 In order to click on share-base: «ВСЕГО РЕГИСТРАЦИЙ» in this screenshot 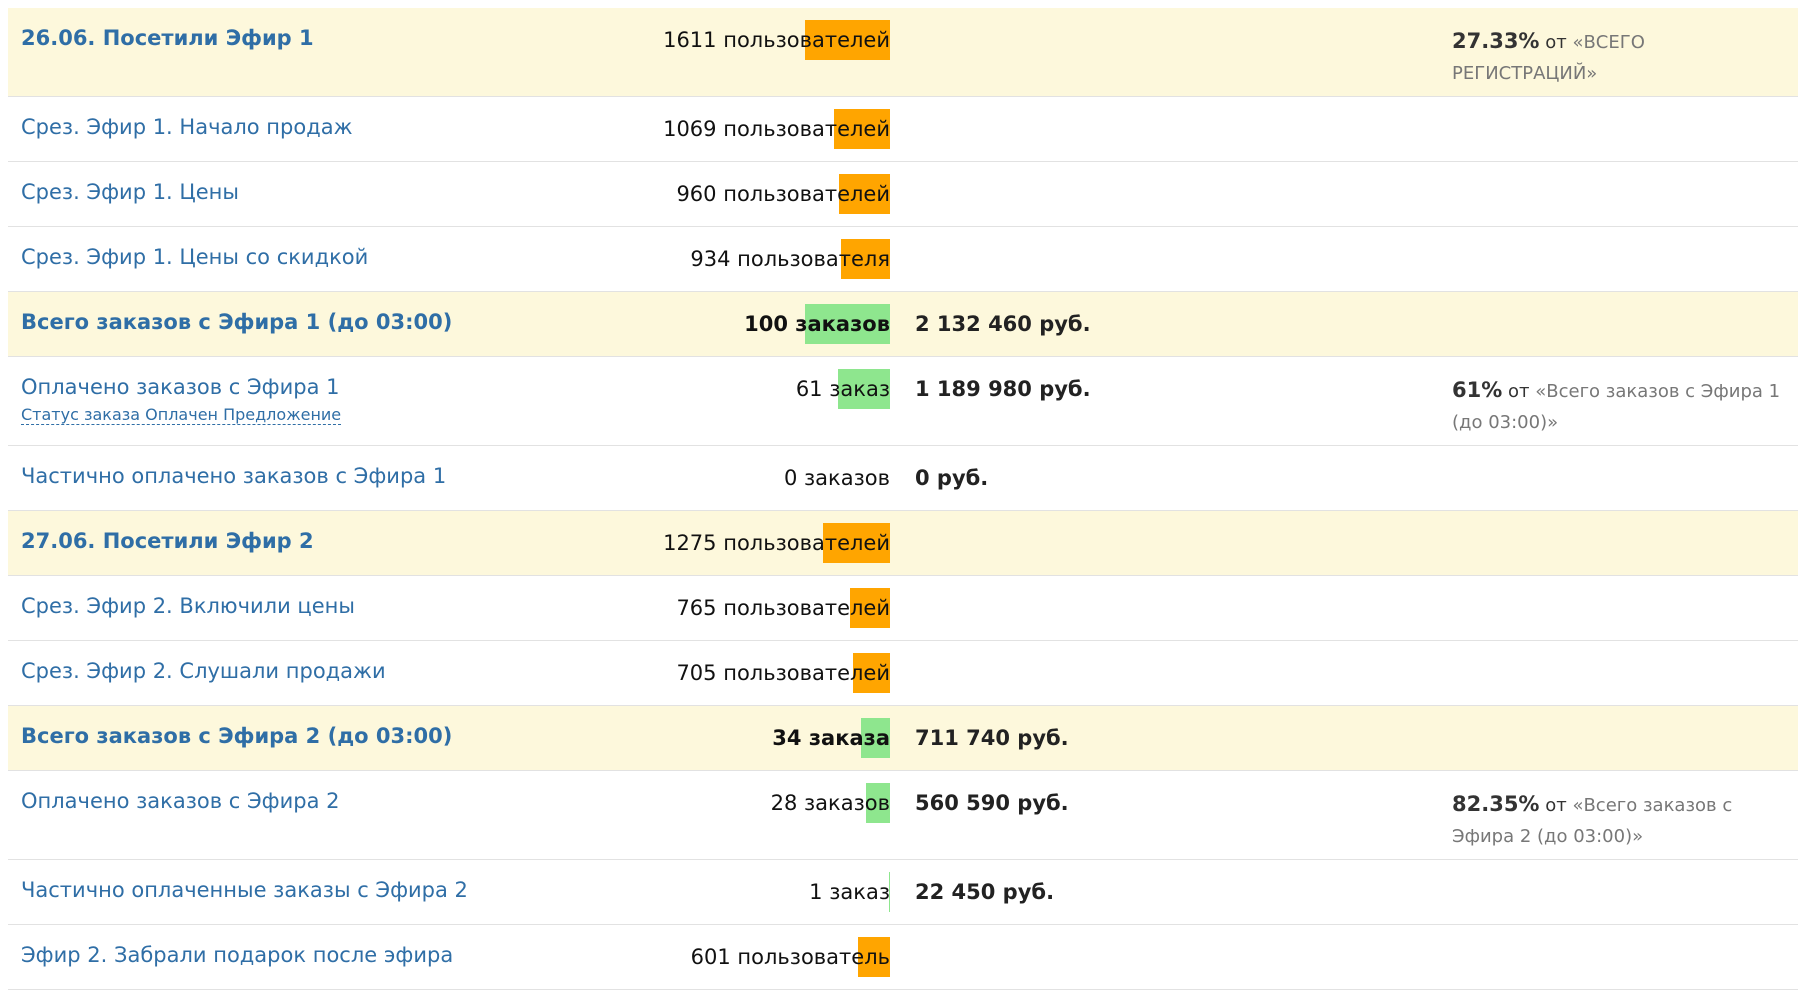, I will do `click(1548, 58)`.